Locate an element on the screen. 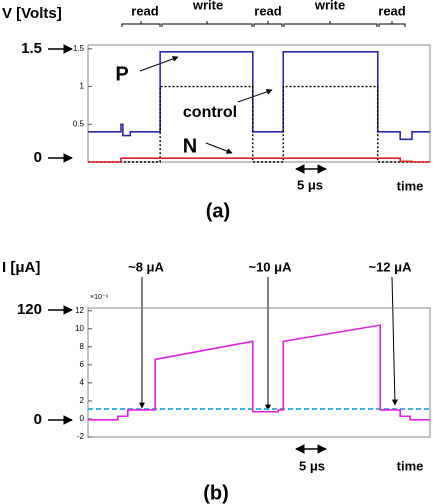 The width and height of the screenshot is (436, 504). annotation: 1.5 is located at coordinates (31, 48).